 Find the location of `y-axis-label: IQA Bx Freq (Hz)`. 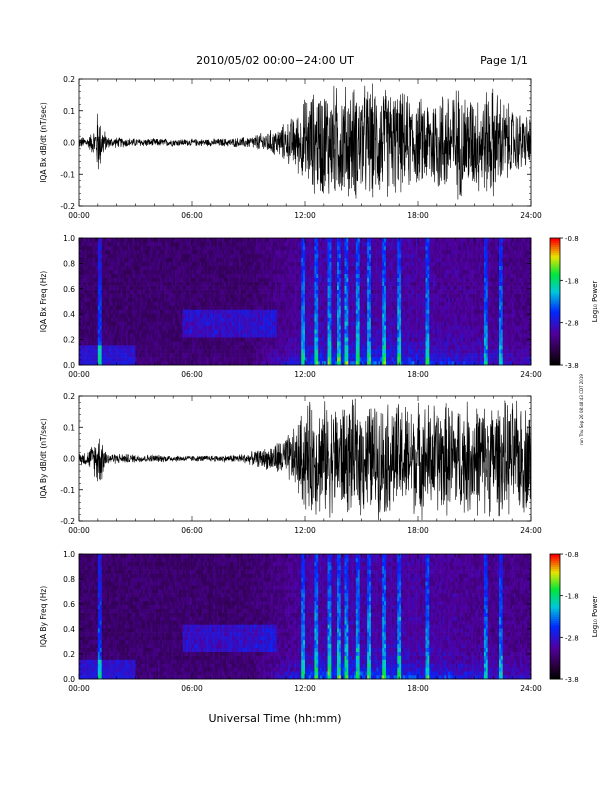

y-axis-label: IQA Bx Freq (Hz) is located at coordinates (43, 302).